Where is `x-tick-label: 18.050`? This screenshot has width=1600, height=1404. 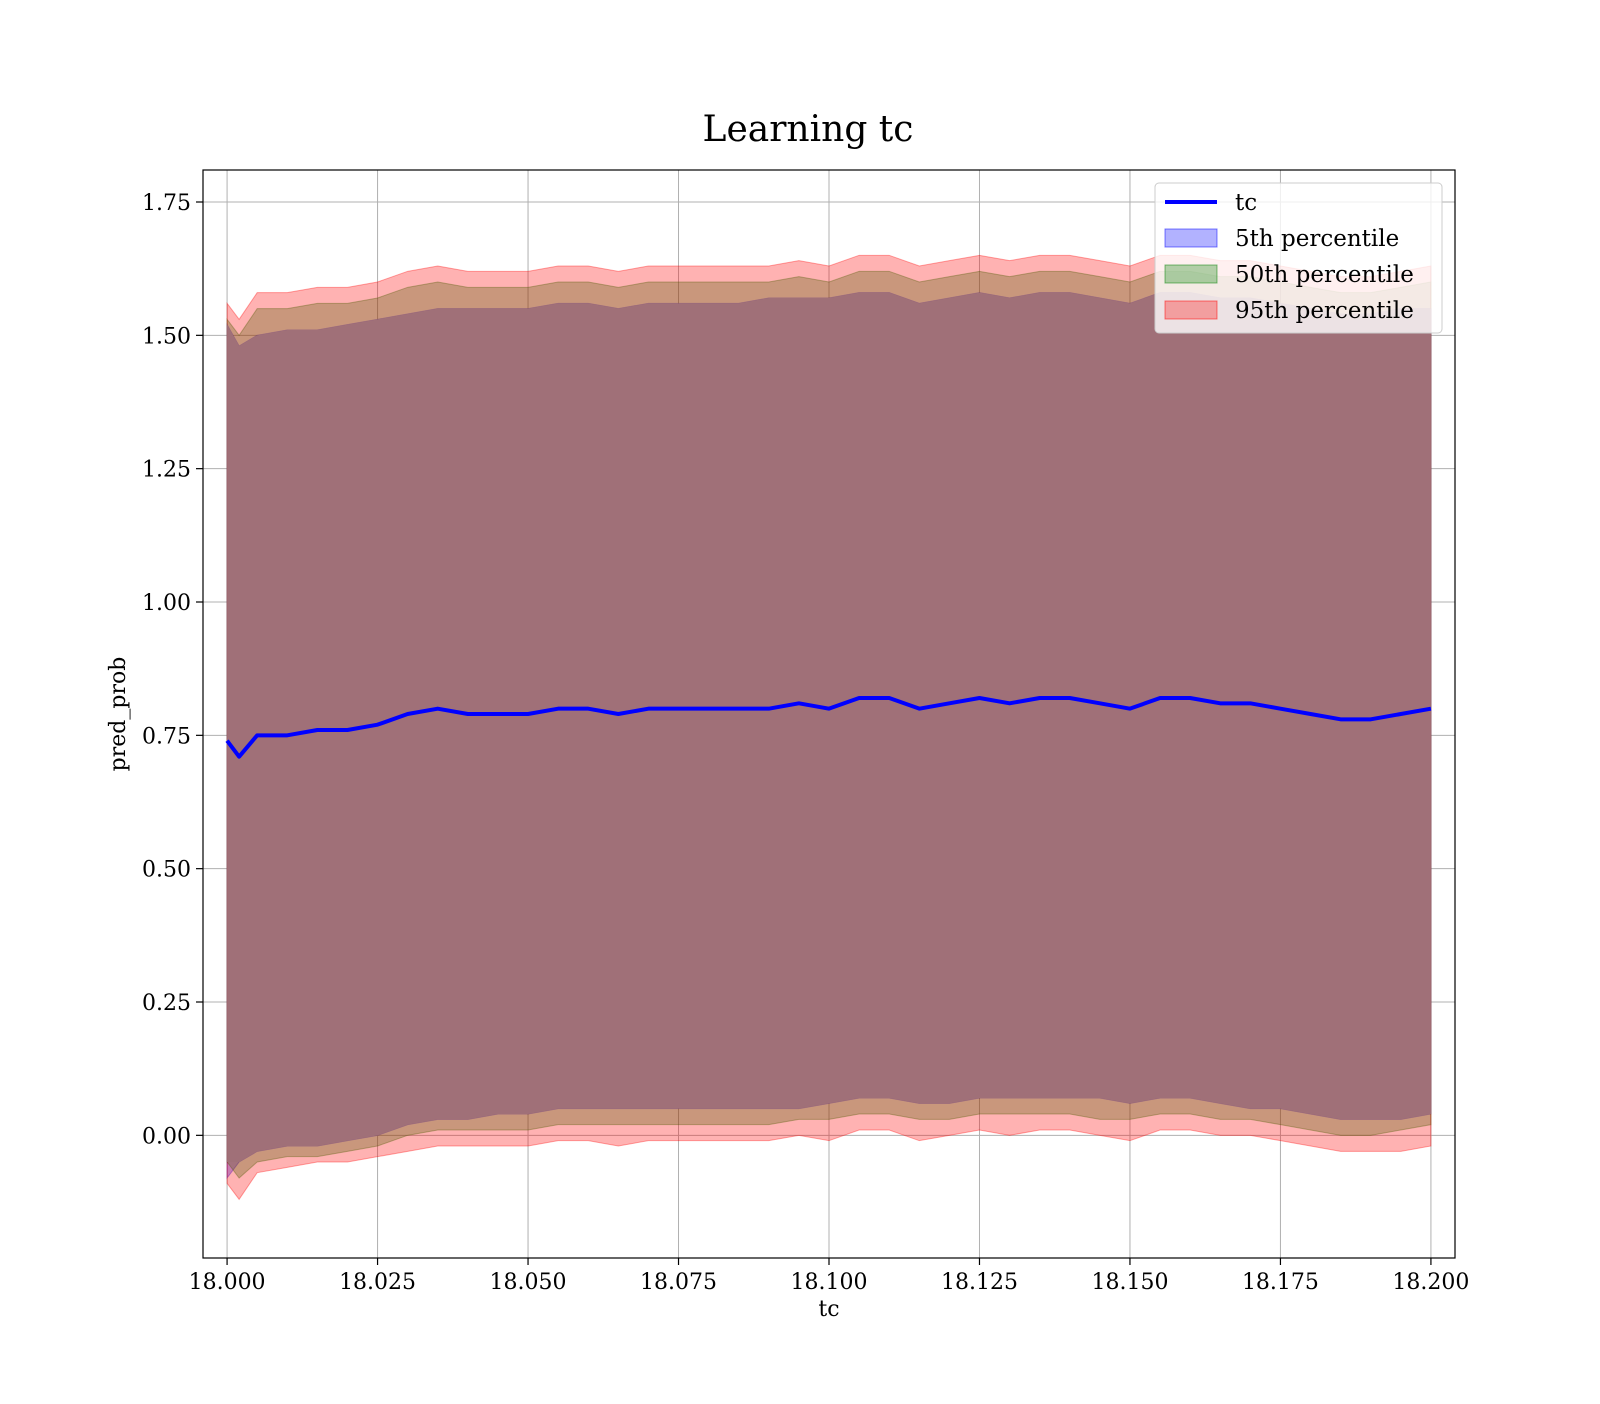 x-tick-label: 18.050 is located at coordinates (528, 1282).